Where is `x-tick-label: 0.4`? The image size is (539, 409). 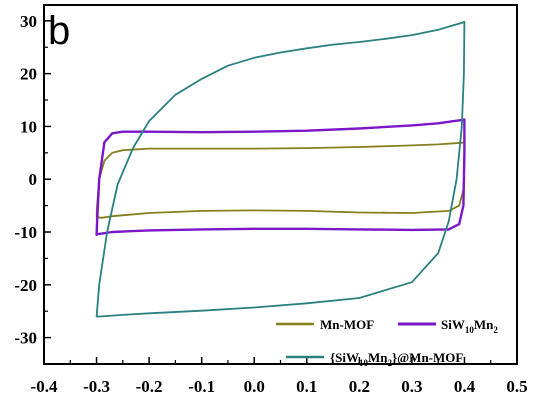
x-tick-label: 0.4 is located at coordinates (465, 386).